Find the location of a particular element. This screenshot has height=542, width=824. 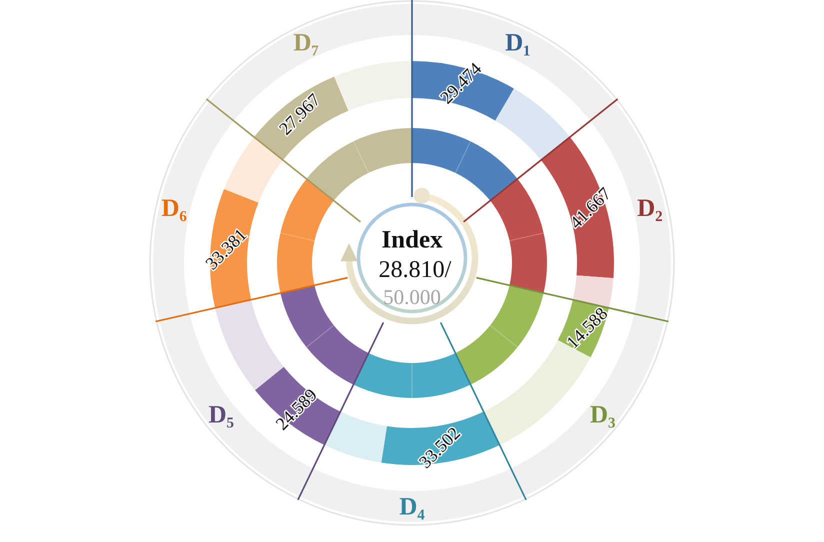

category-label: D₅ is located at coordinates (221, 415).